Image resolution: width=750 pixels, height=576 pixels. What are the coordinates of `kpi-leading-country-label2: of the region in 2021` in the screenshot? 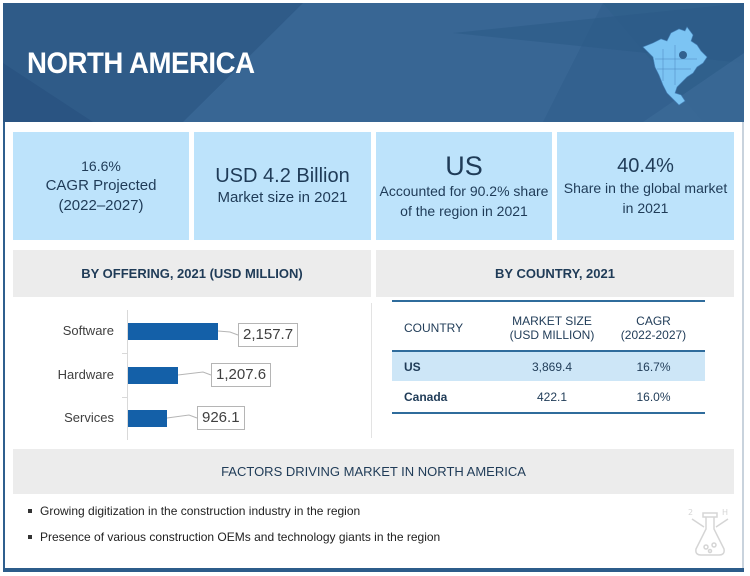 It's located at (464, 211).